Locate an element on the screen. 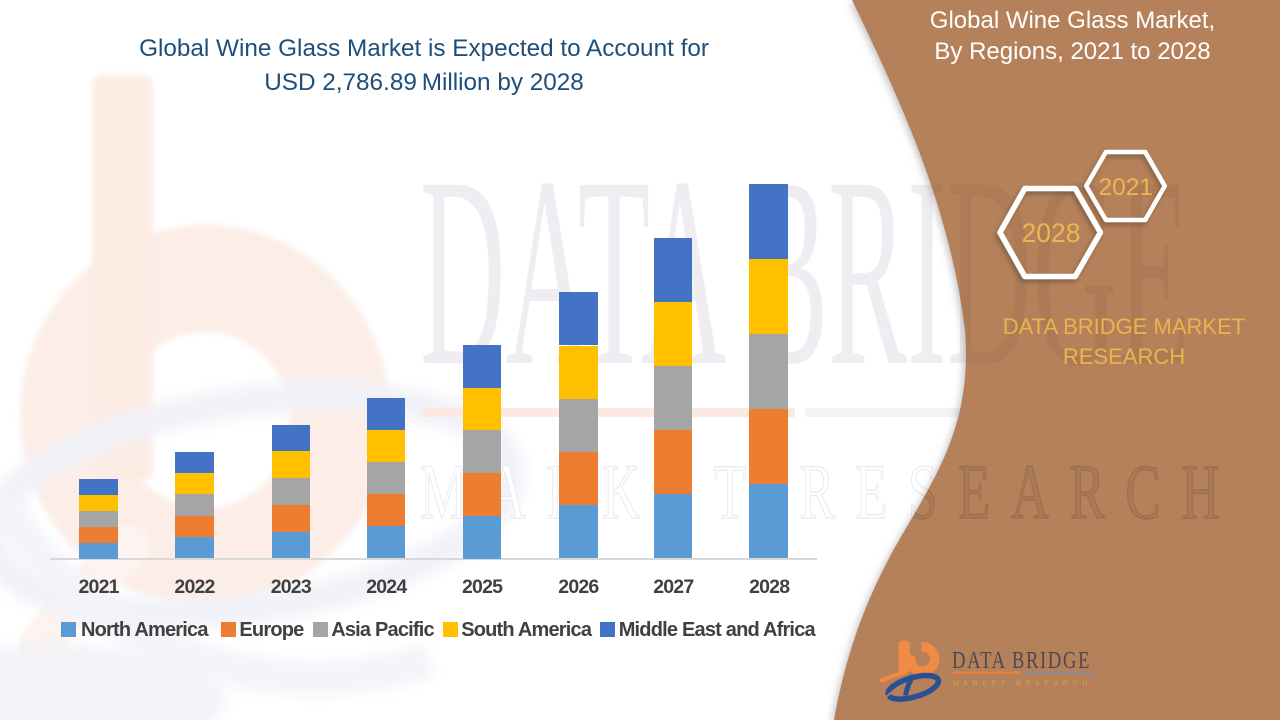 This screenshot has width=1280, height=720. svg-text: MARKET RESEARCH is located at coordinates (1022, 684).